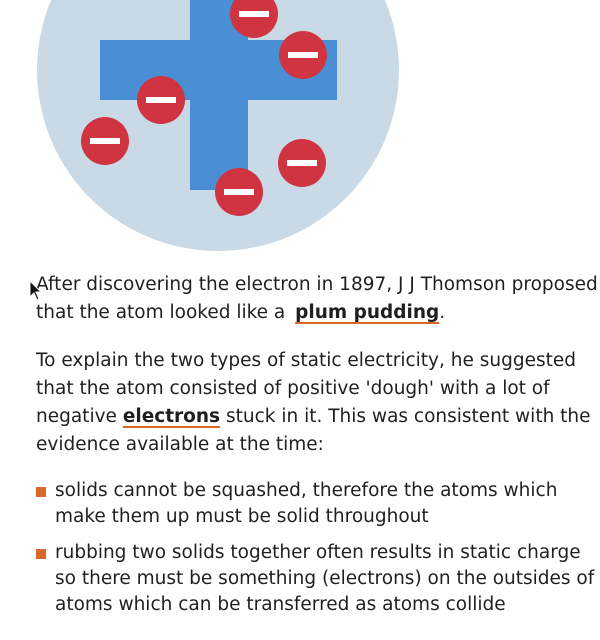 The width and height of the screenshot is (600, 640). What do you see at coordinates (36, 290) in the screenshot?
I see `mouse-pointer-icon` at bounding box center [36, 290].